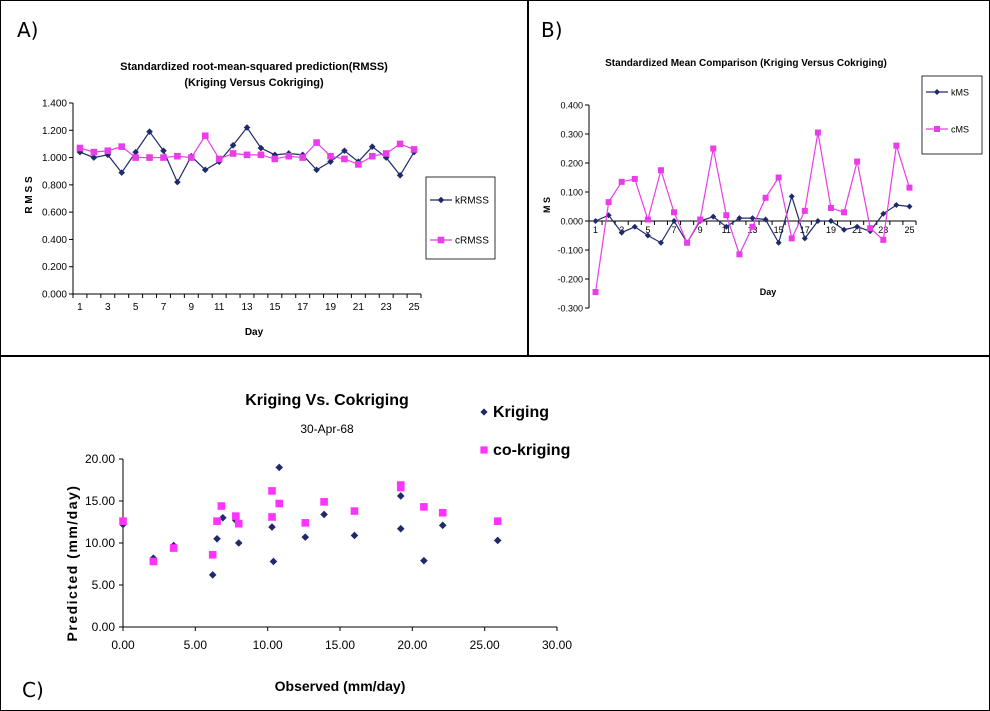  Describe the element at coordinates (570, 251) in the screenshot. I see `y-tick-label: -0.100` at that location.